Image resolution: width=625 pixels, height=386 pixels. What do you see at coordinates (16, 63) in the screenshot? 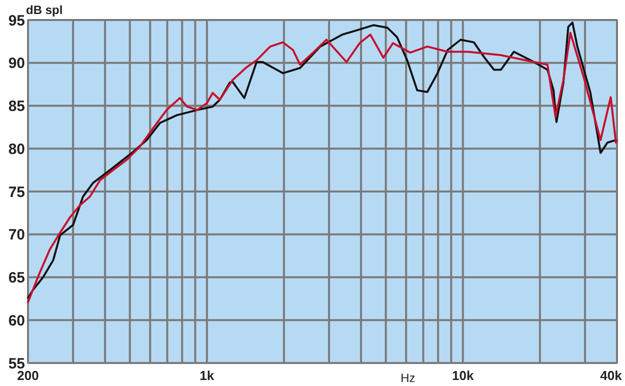
I see `y-tick-label: 90` at bounding box center [16, 63].